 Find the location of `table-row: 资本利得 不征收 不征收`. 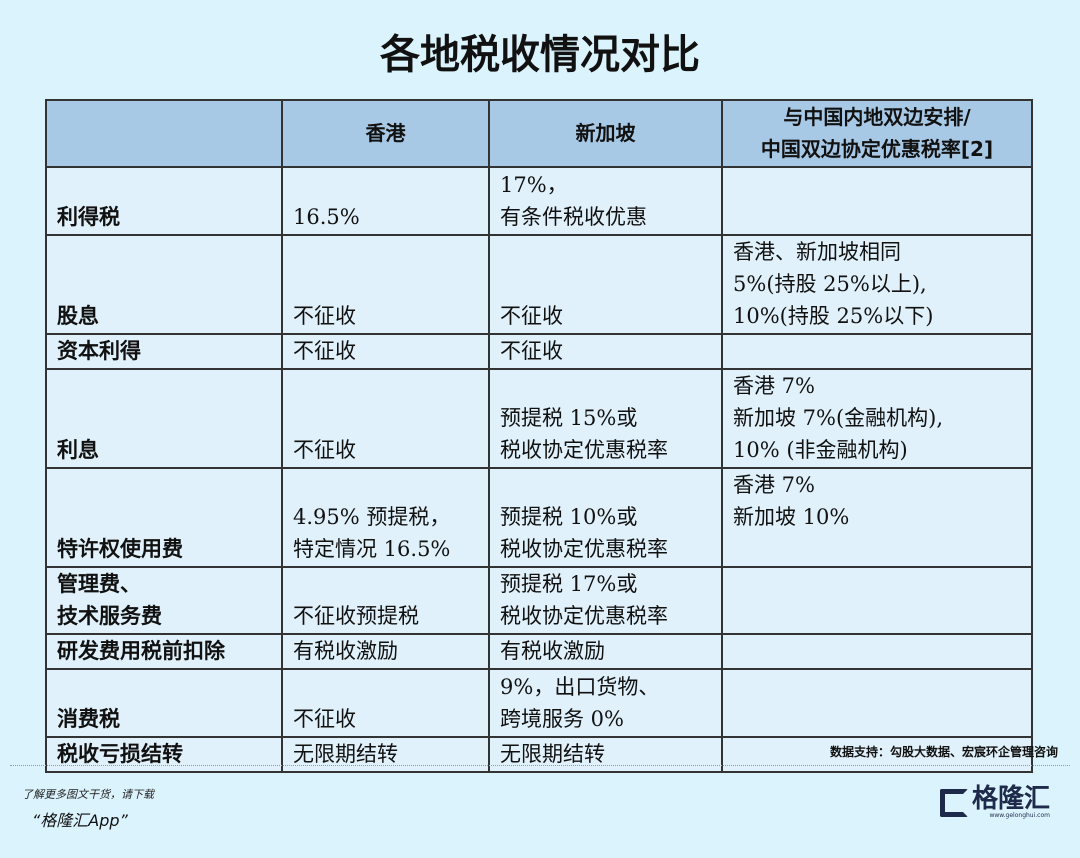

table-row: 资本利得 不征收 不征收 is located at coordinates (539, 351).